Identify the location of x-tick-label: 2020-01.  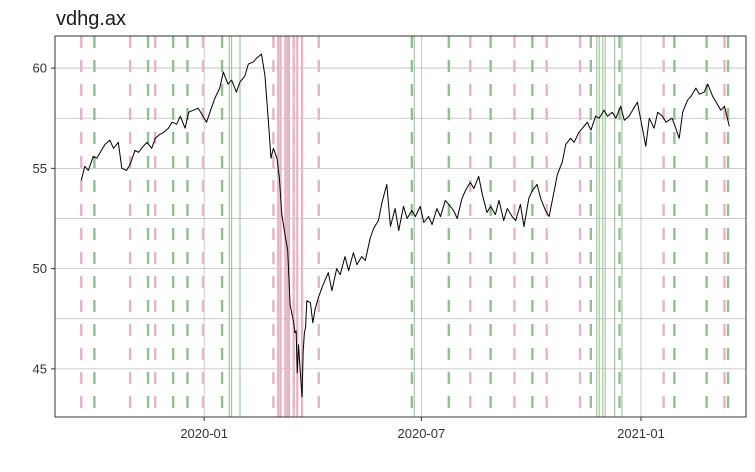
(204, 433).